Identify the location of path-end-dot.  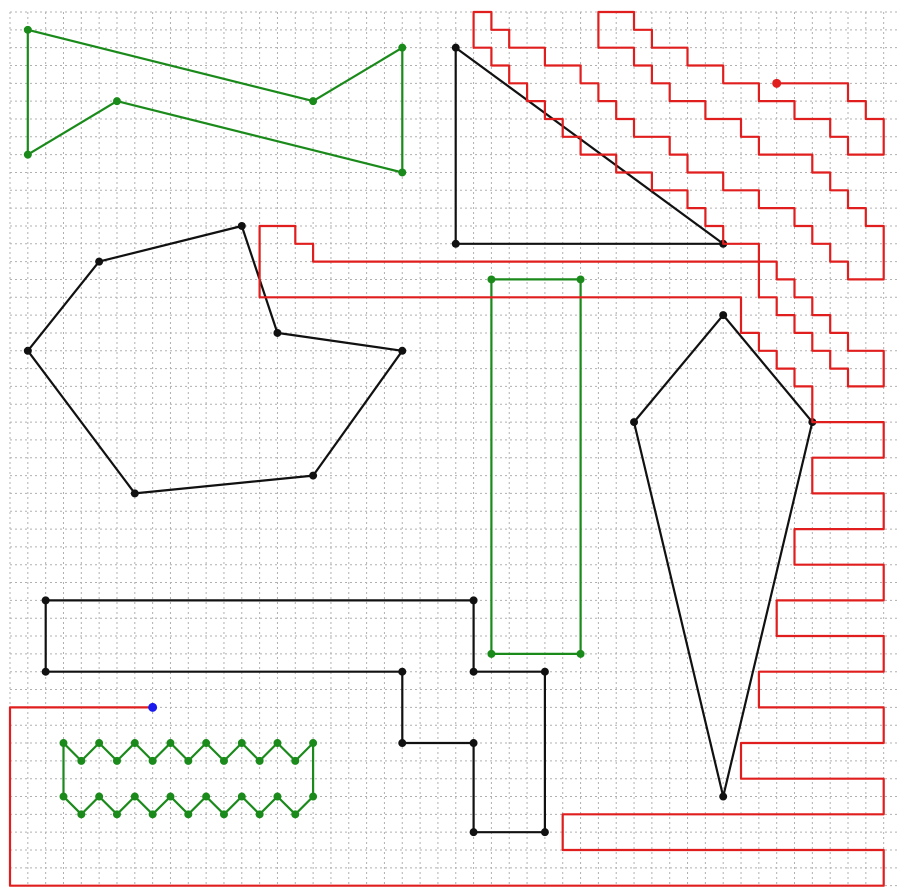
(153, 707).